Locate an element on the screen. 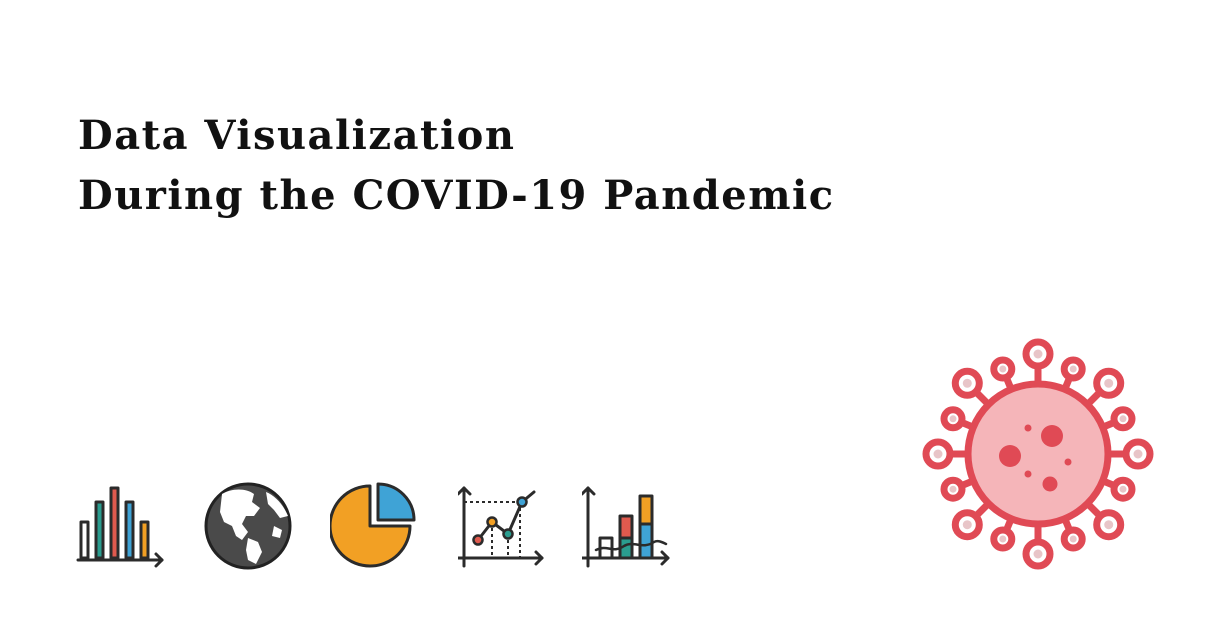 This screenshot has height=632, width=1225. pie-chart-icon is located at coordinates (373, 525).